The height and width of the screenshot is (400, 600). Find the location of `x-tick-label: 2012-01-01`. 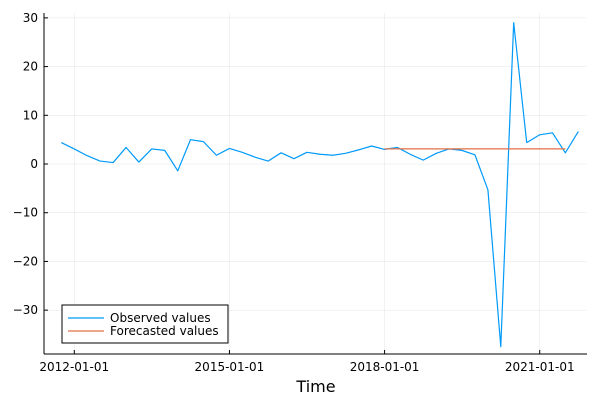

x-tick-label: 2012-01-01 is located at coordinates (74, 367).